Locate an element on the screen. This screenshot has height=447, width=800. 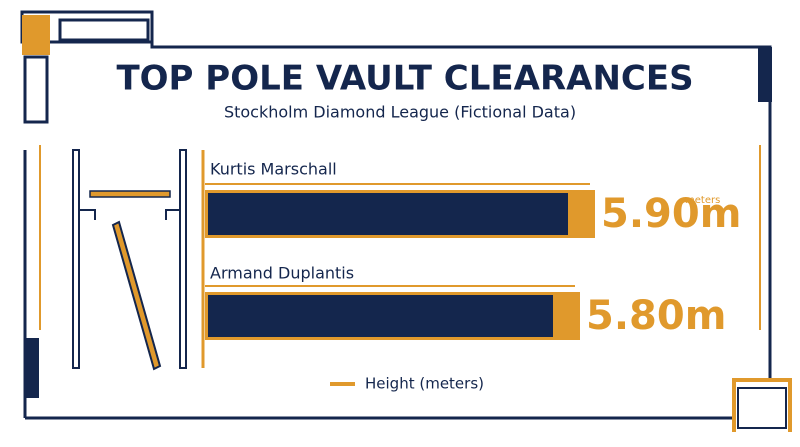
category-label: Kurtis Marschall is located at coordinates (273, 169).